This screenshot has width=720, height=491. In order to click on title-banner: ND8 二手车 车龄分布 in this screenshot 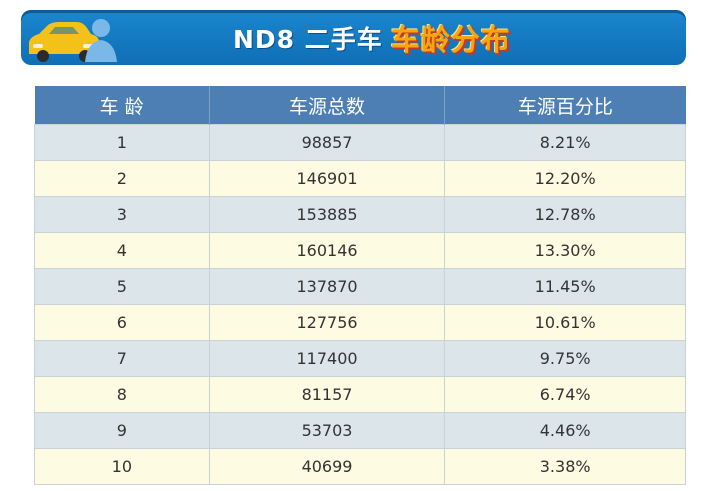, I will do `click(353, 37)`.